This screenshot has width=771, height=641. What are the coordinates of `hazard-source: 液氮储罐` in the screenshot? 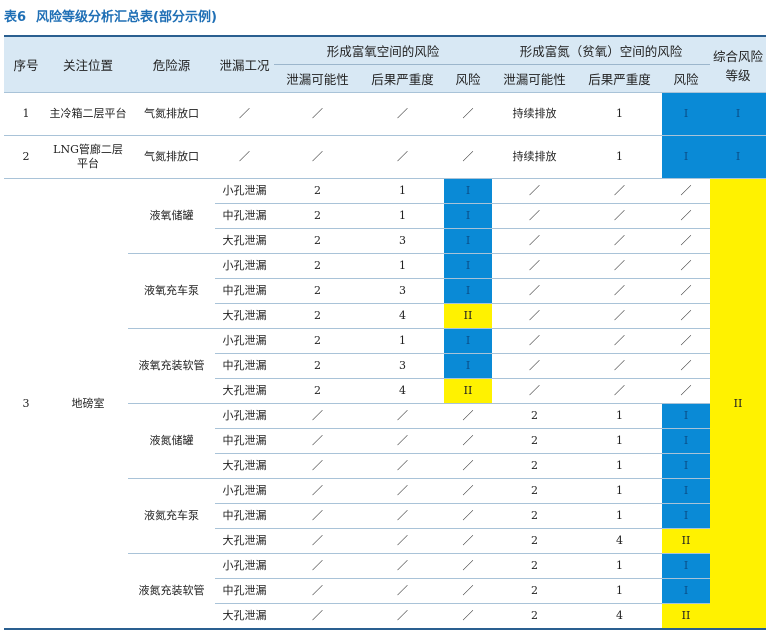 It's located at (171, 441).